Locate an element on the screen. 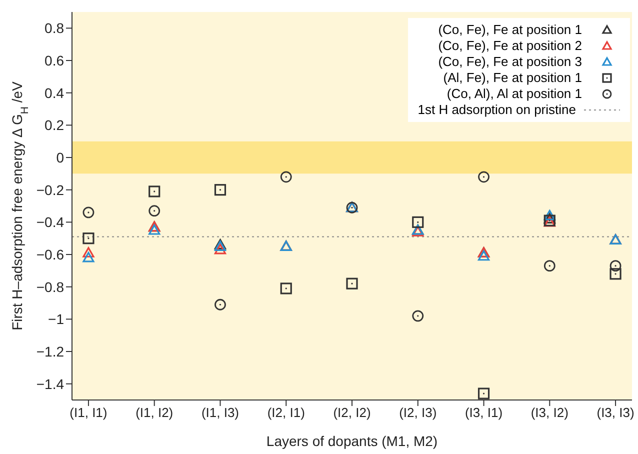 The height and width of the screenshot is (454, 638). legend-label: (Co, Fe), Fe at position 2 is located at coordinates (510, 46).